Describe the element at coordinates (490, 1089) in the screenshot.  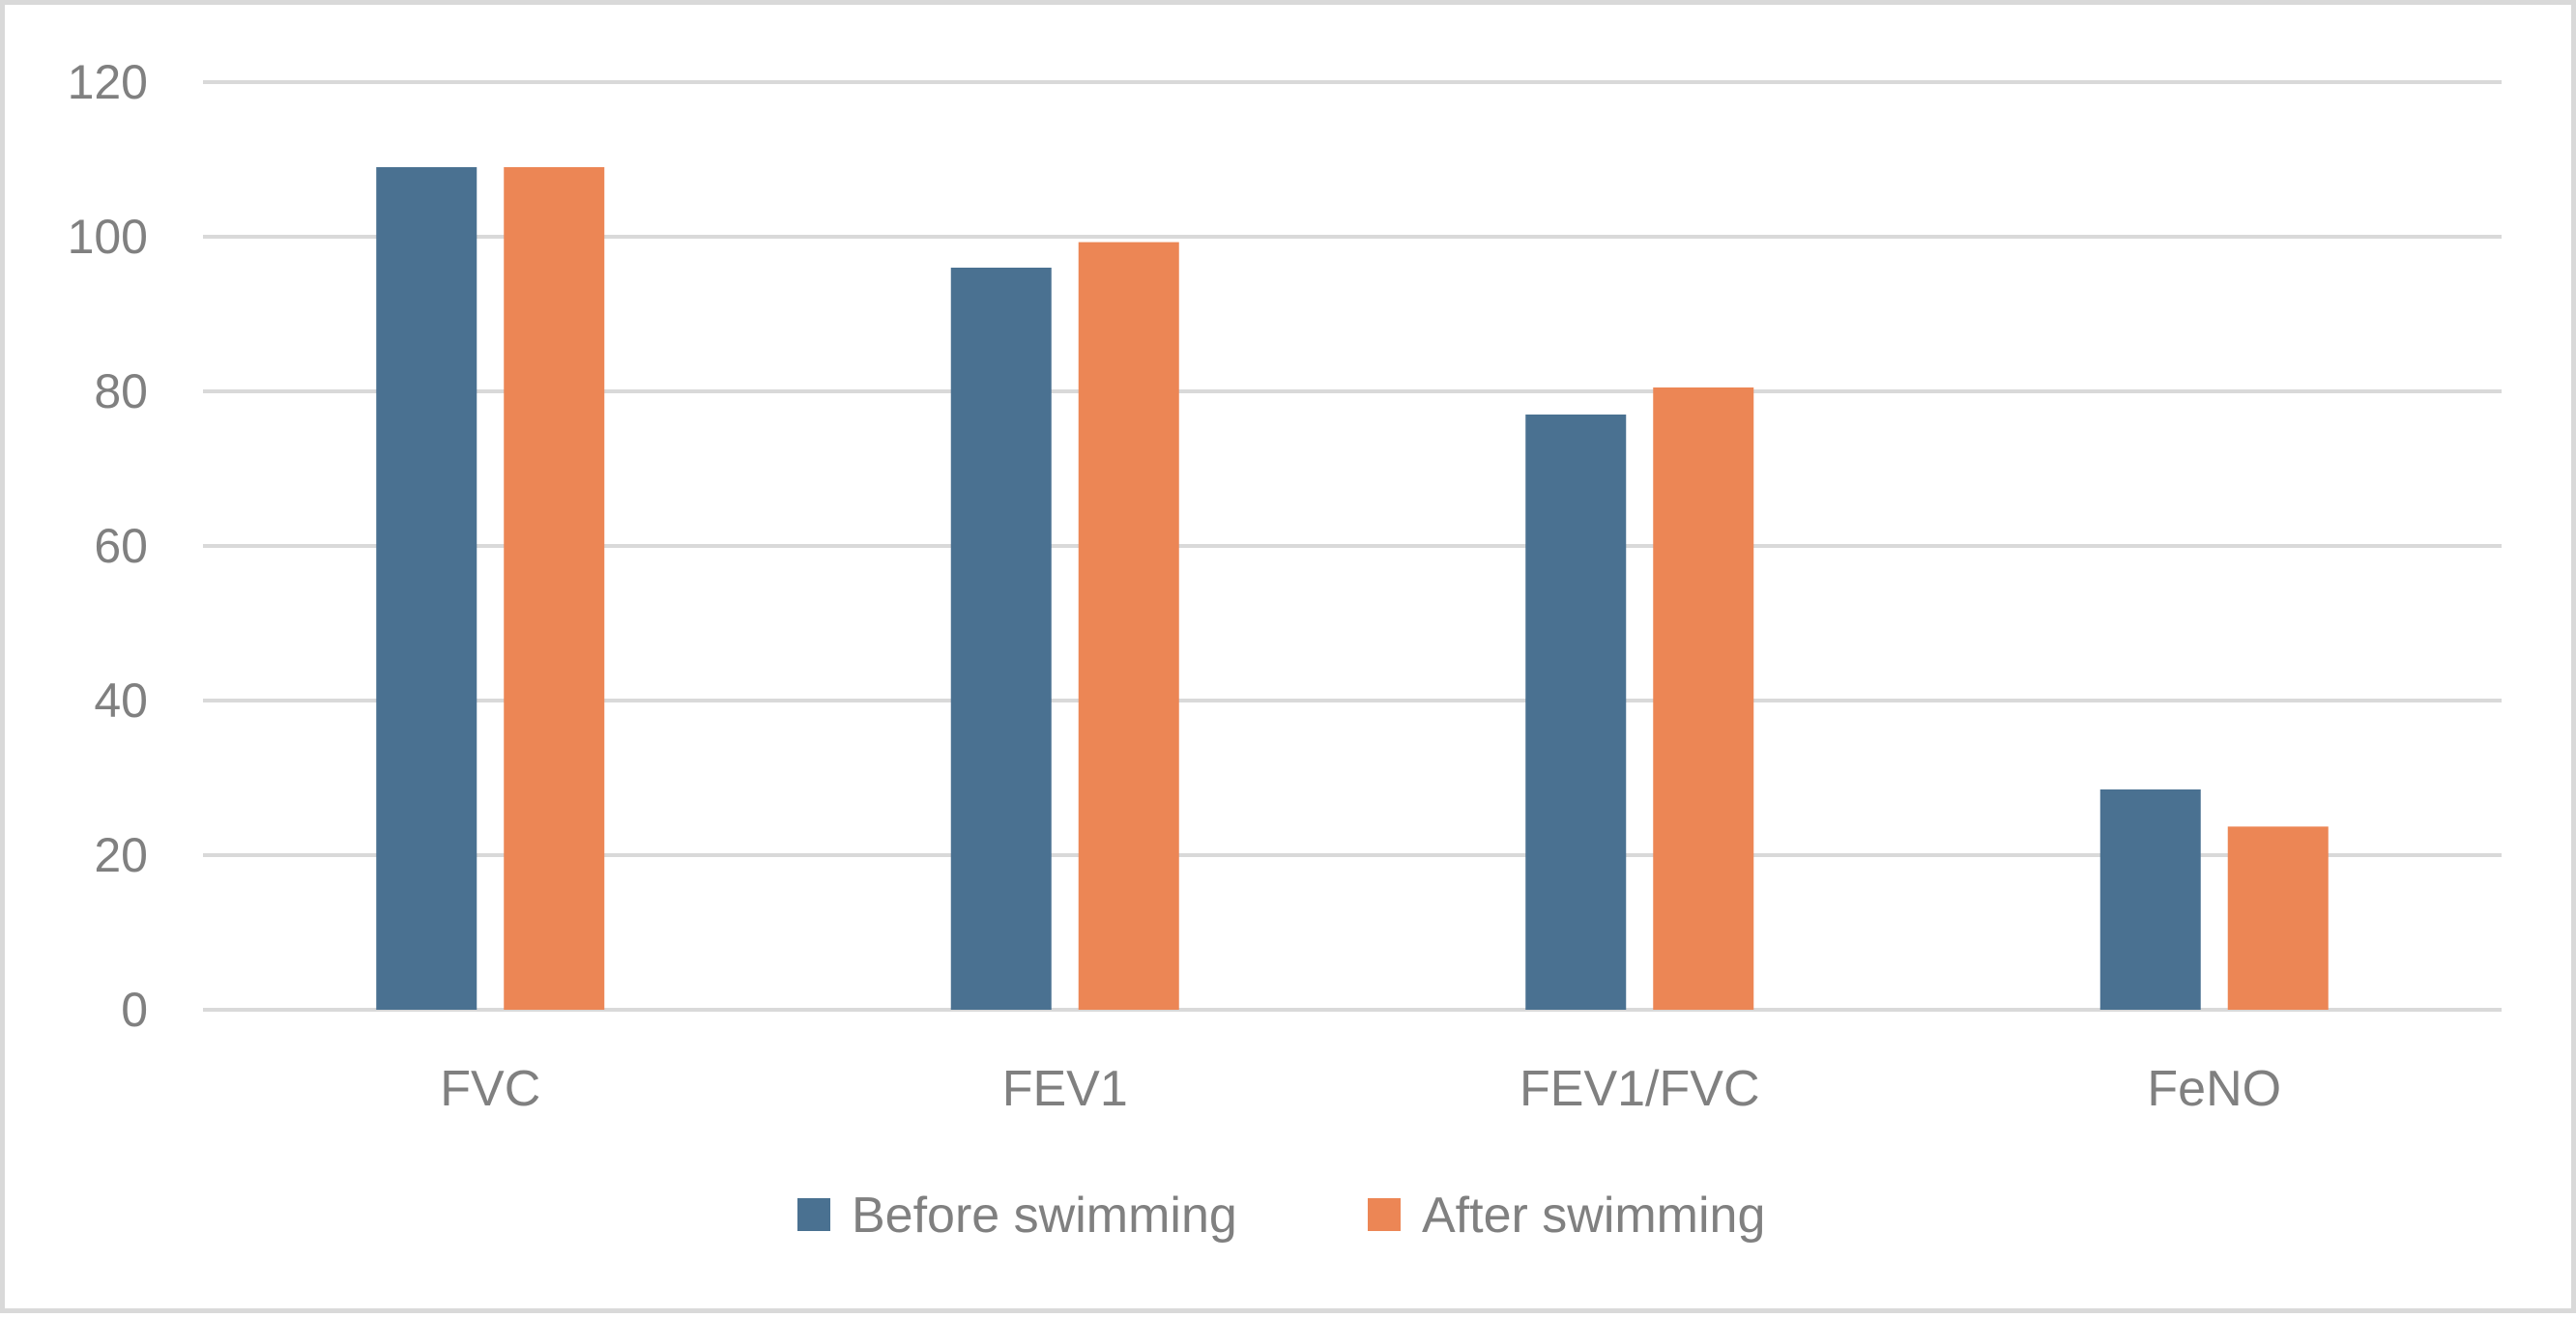
I see `x-category-label-fvc: FVC` at that location.